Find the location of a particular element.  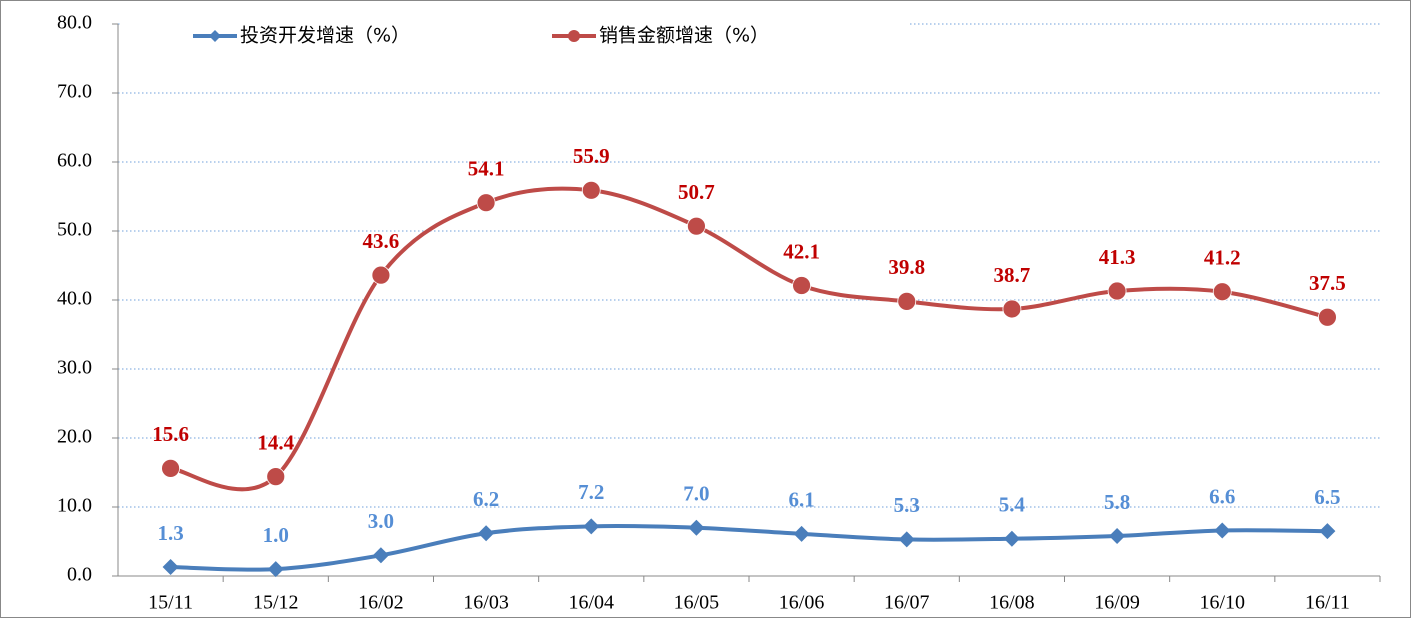

x-tick-label: 16/06 is located at coordinates (802, 603).